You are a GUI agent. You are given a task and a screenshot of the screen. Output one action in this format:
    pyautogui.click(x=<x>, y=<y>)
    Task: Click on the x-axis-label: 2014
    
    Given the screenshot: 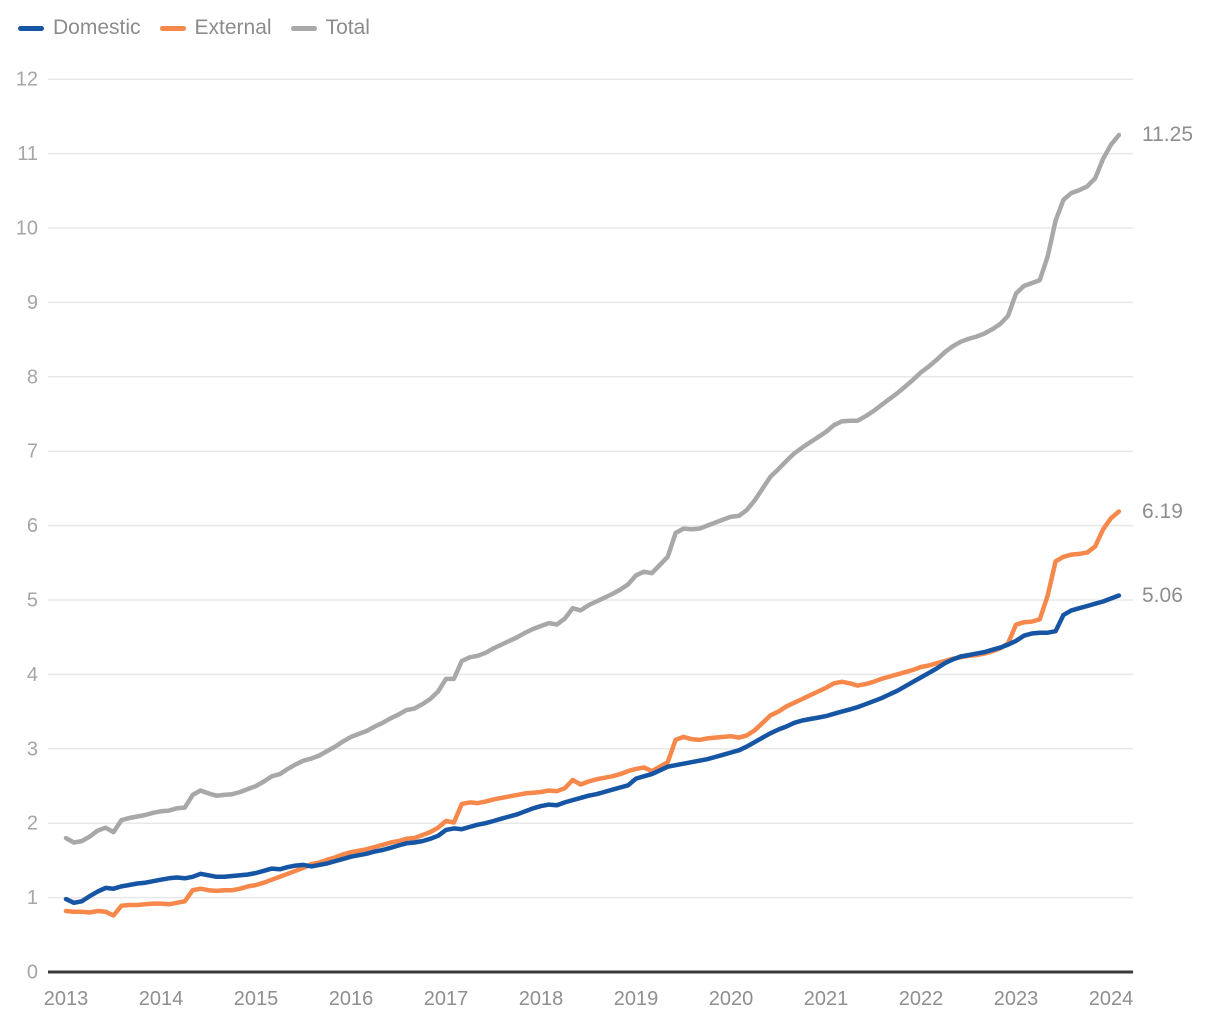 What is the action you would take?
    pyautogui.click(x=161, y=999)
    